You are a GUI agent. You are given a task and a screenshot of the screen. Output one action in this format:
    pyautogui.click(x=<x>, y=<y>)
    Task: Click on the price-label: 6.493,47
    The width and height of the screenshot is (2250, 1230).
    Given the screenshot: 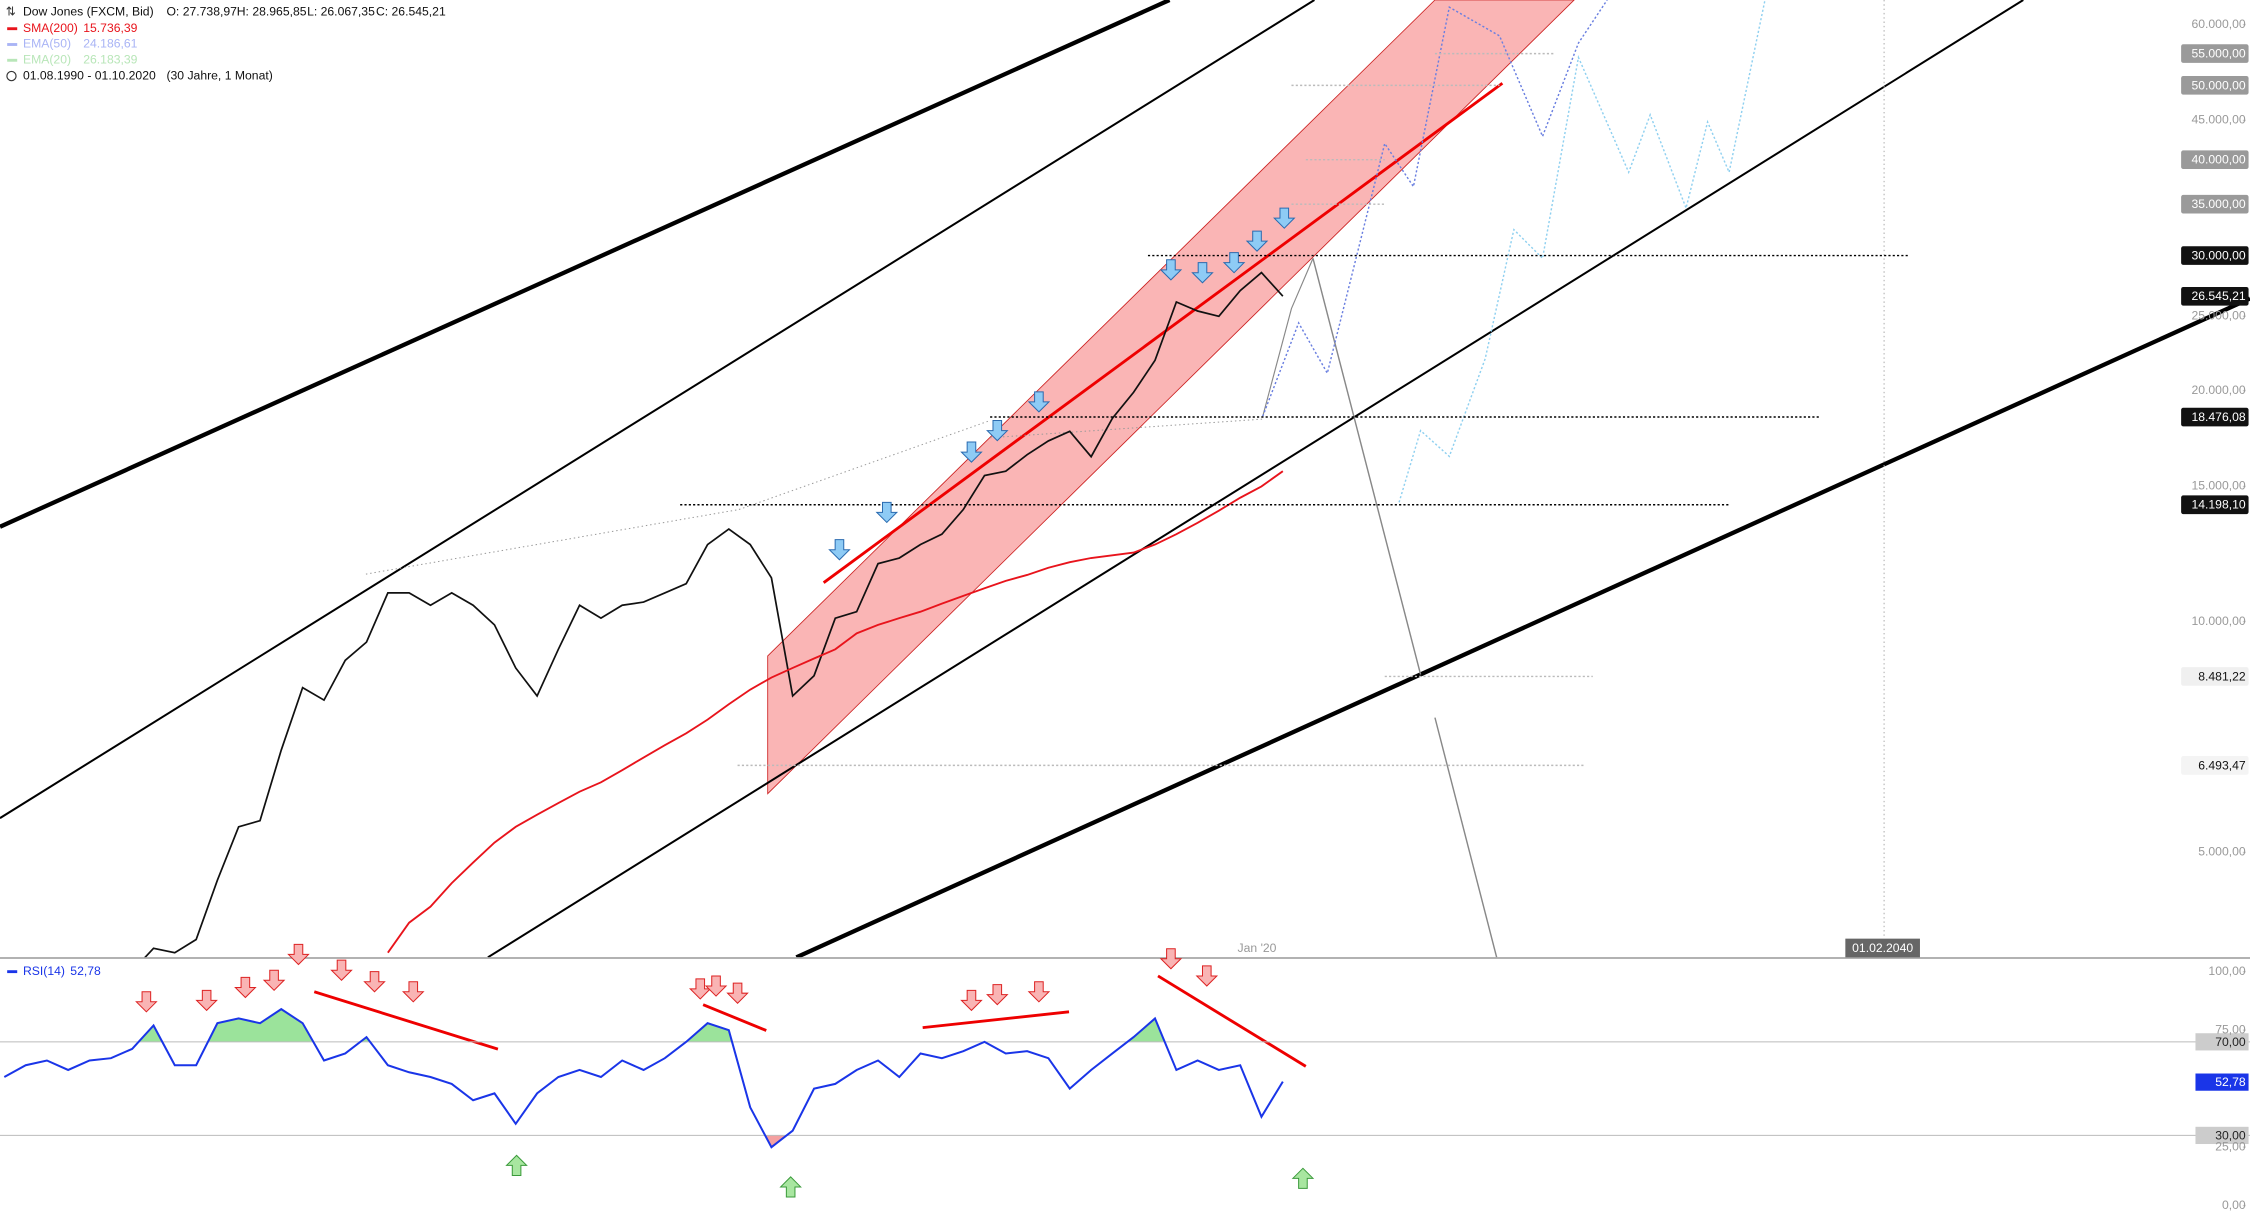 What is the action you would take?
    pyautogui.click(x=2222, y=765)
    